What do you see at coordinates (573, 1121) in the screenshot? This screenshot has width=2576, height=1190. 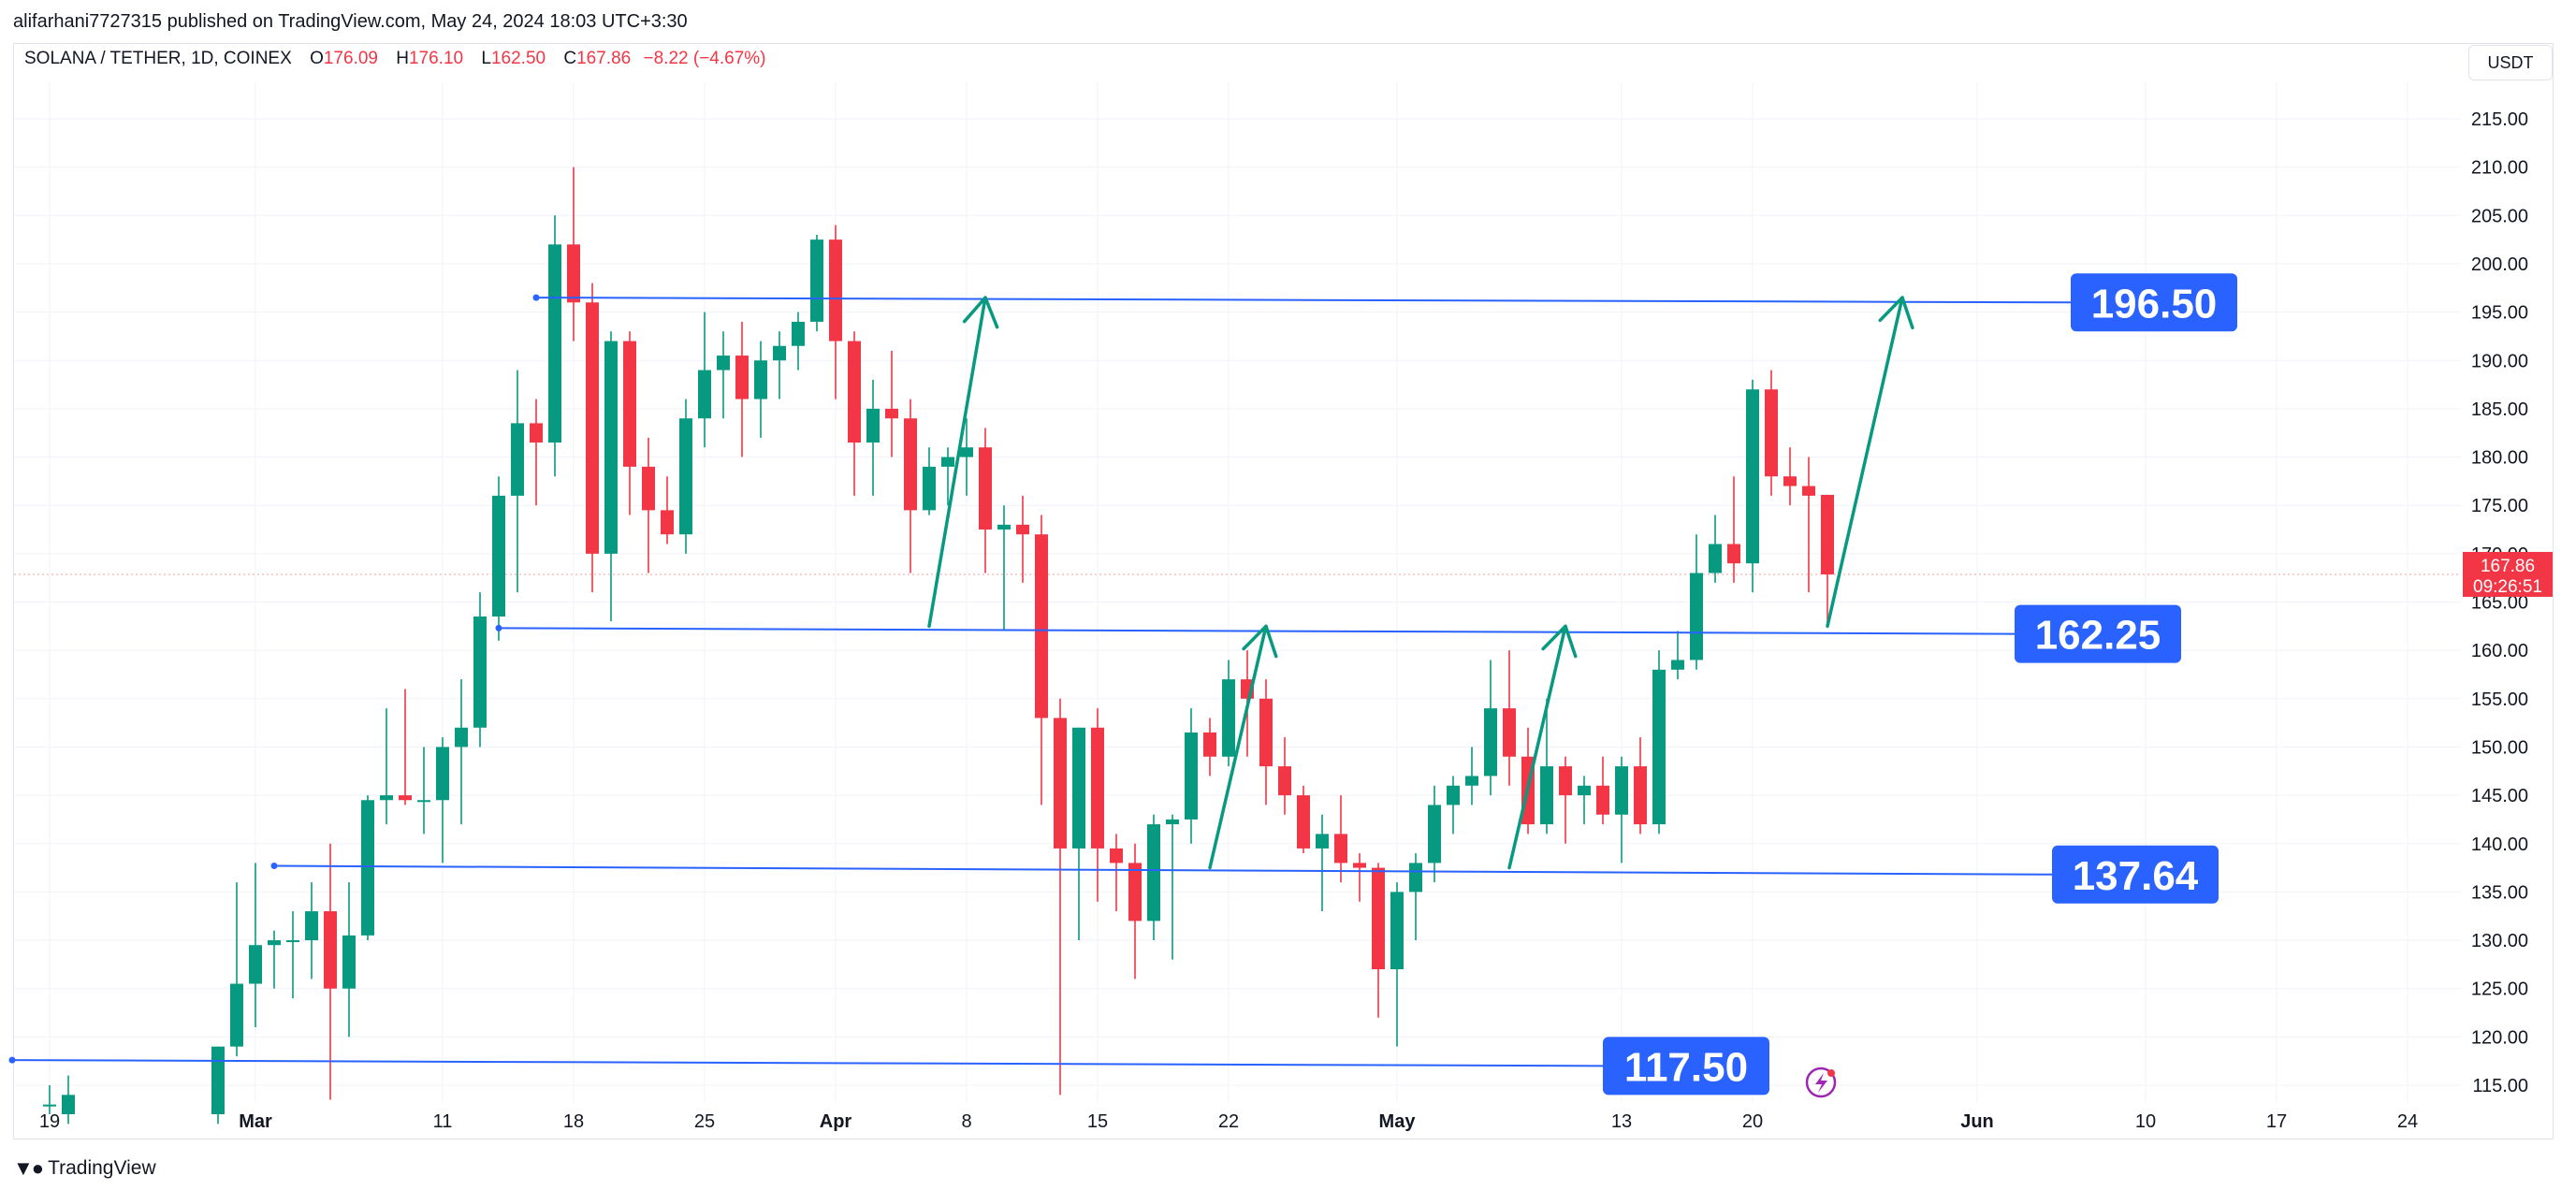 I see `x-tick-label: 18` at bounding box center [573, 1121].